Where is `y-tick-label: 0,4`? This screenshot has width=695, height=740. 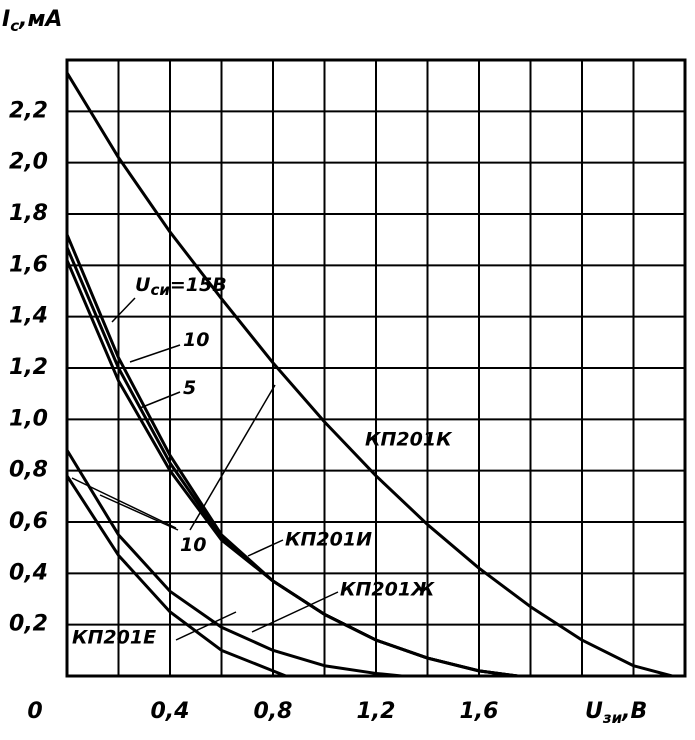
y-tick-label: 0,4 is located at coordinates (28, 572).